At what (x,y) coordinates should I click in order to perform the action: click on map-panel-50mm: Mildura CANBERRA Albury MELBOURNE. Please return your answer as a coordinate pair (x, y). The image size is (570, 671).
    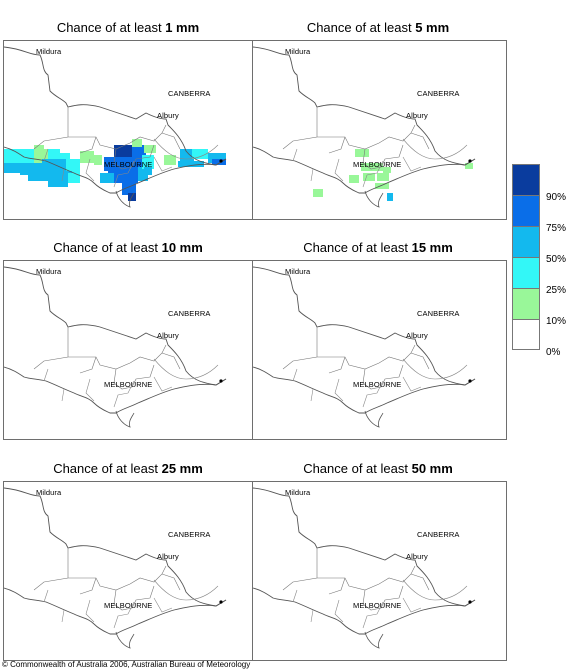
    Looking at the image, I should click on (379, 571).